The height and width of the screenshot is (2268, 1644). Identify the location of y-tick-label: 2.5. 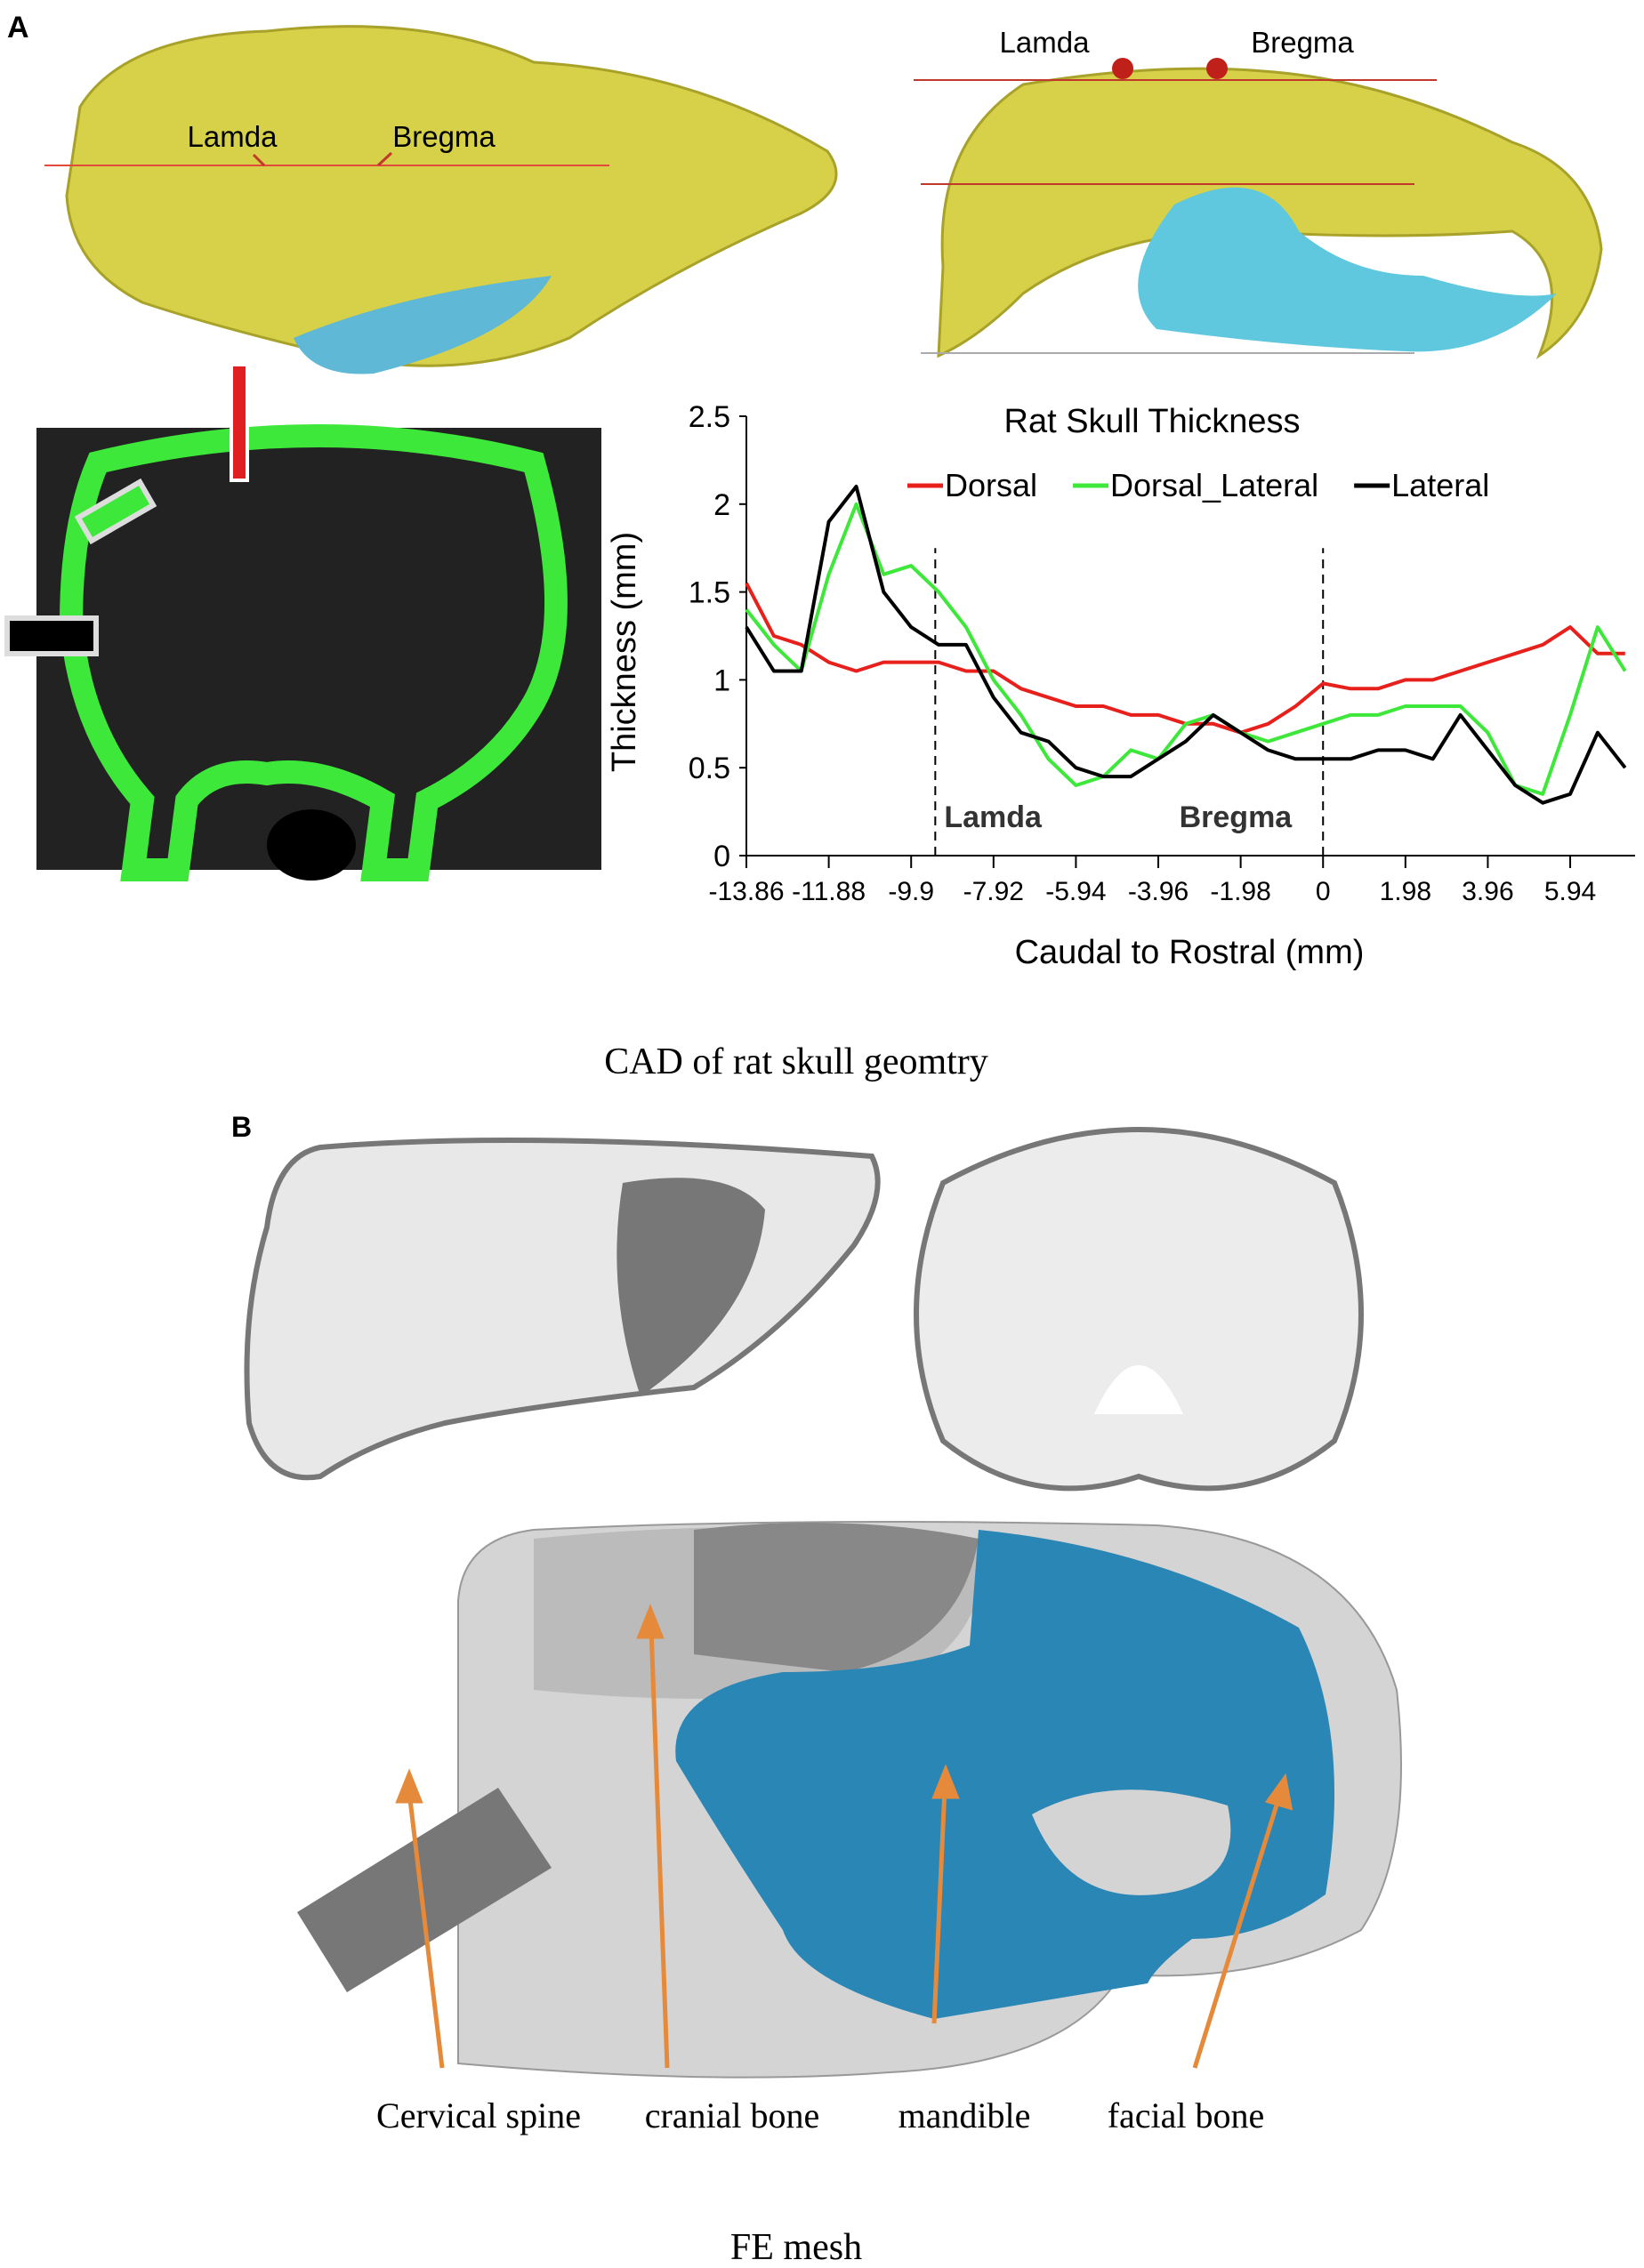
(709, 417).